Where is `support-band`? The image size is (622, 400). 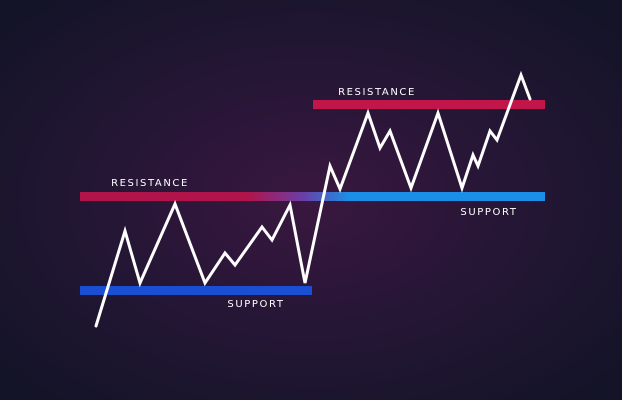 support-band is located at coordinates (196, 290).